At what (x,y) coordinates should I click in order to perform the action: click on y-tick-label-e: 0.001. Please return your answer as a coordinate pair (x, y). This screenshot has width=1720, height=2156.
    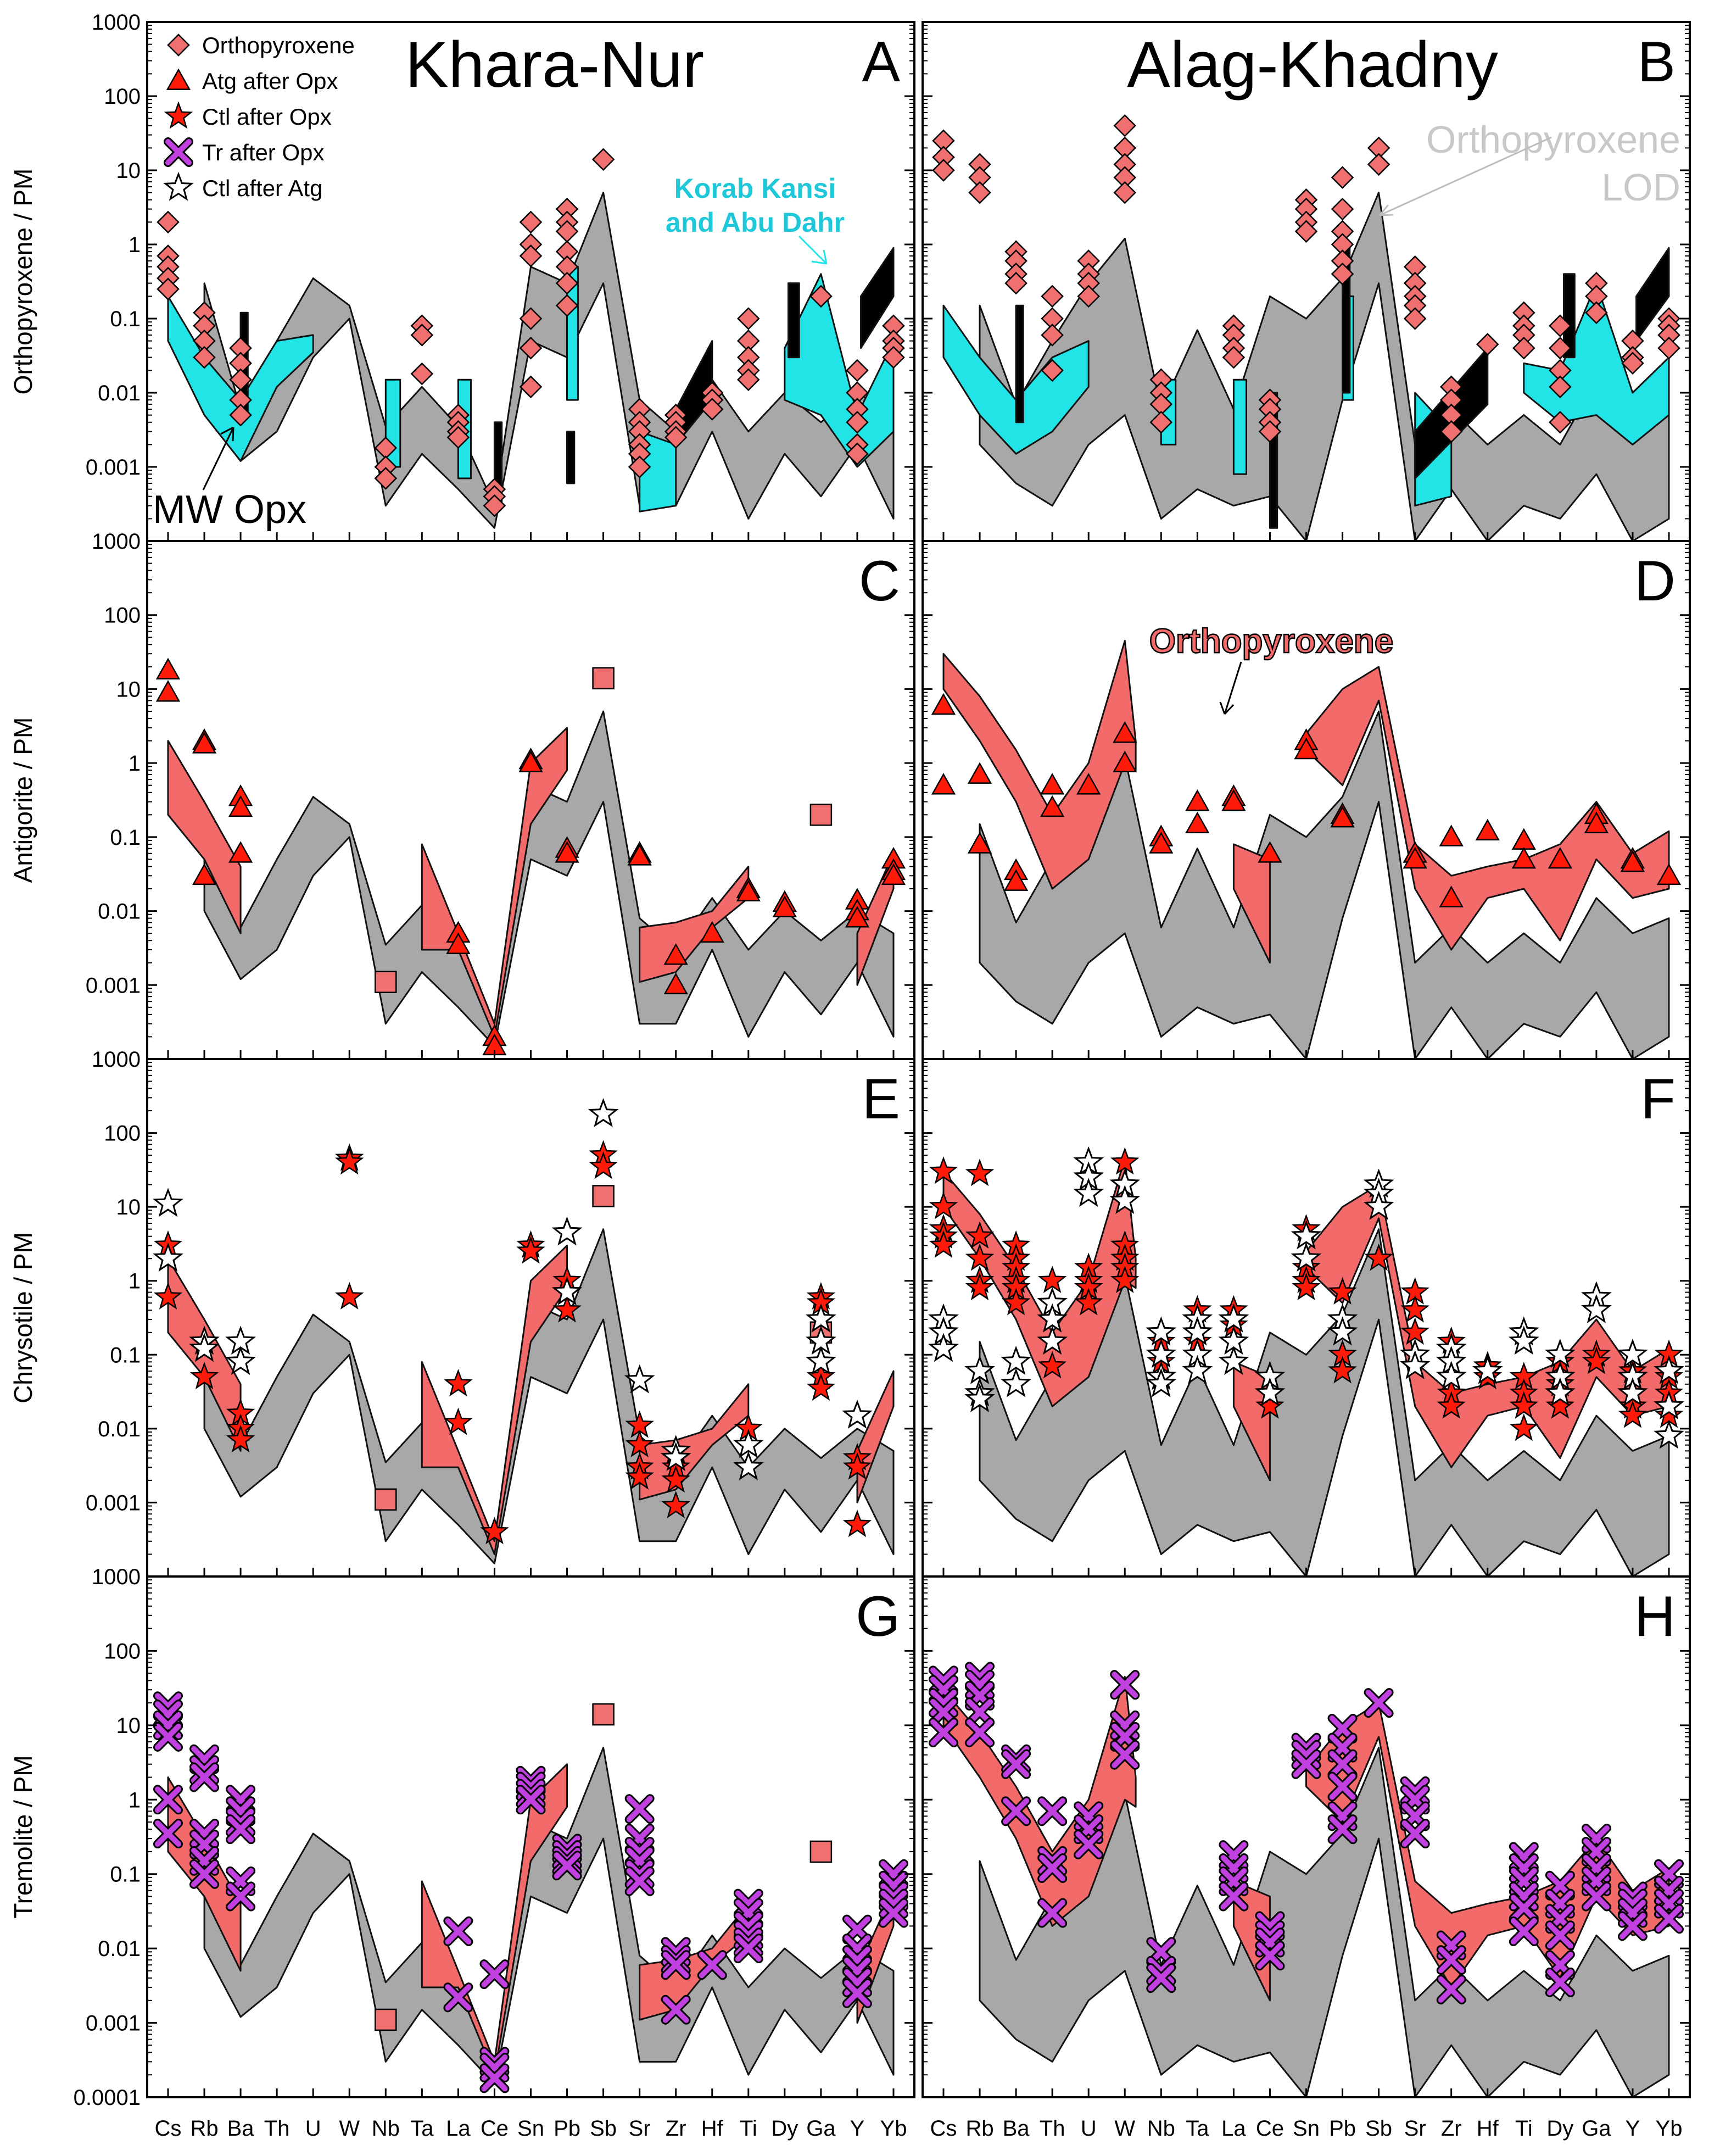
    Looking at the image, I should click on (113, 1503).